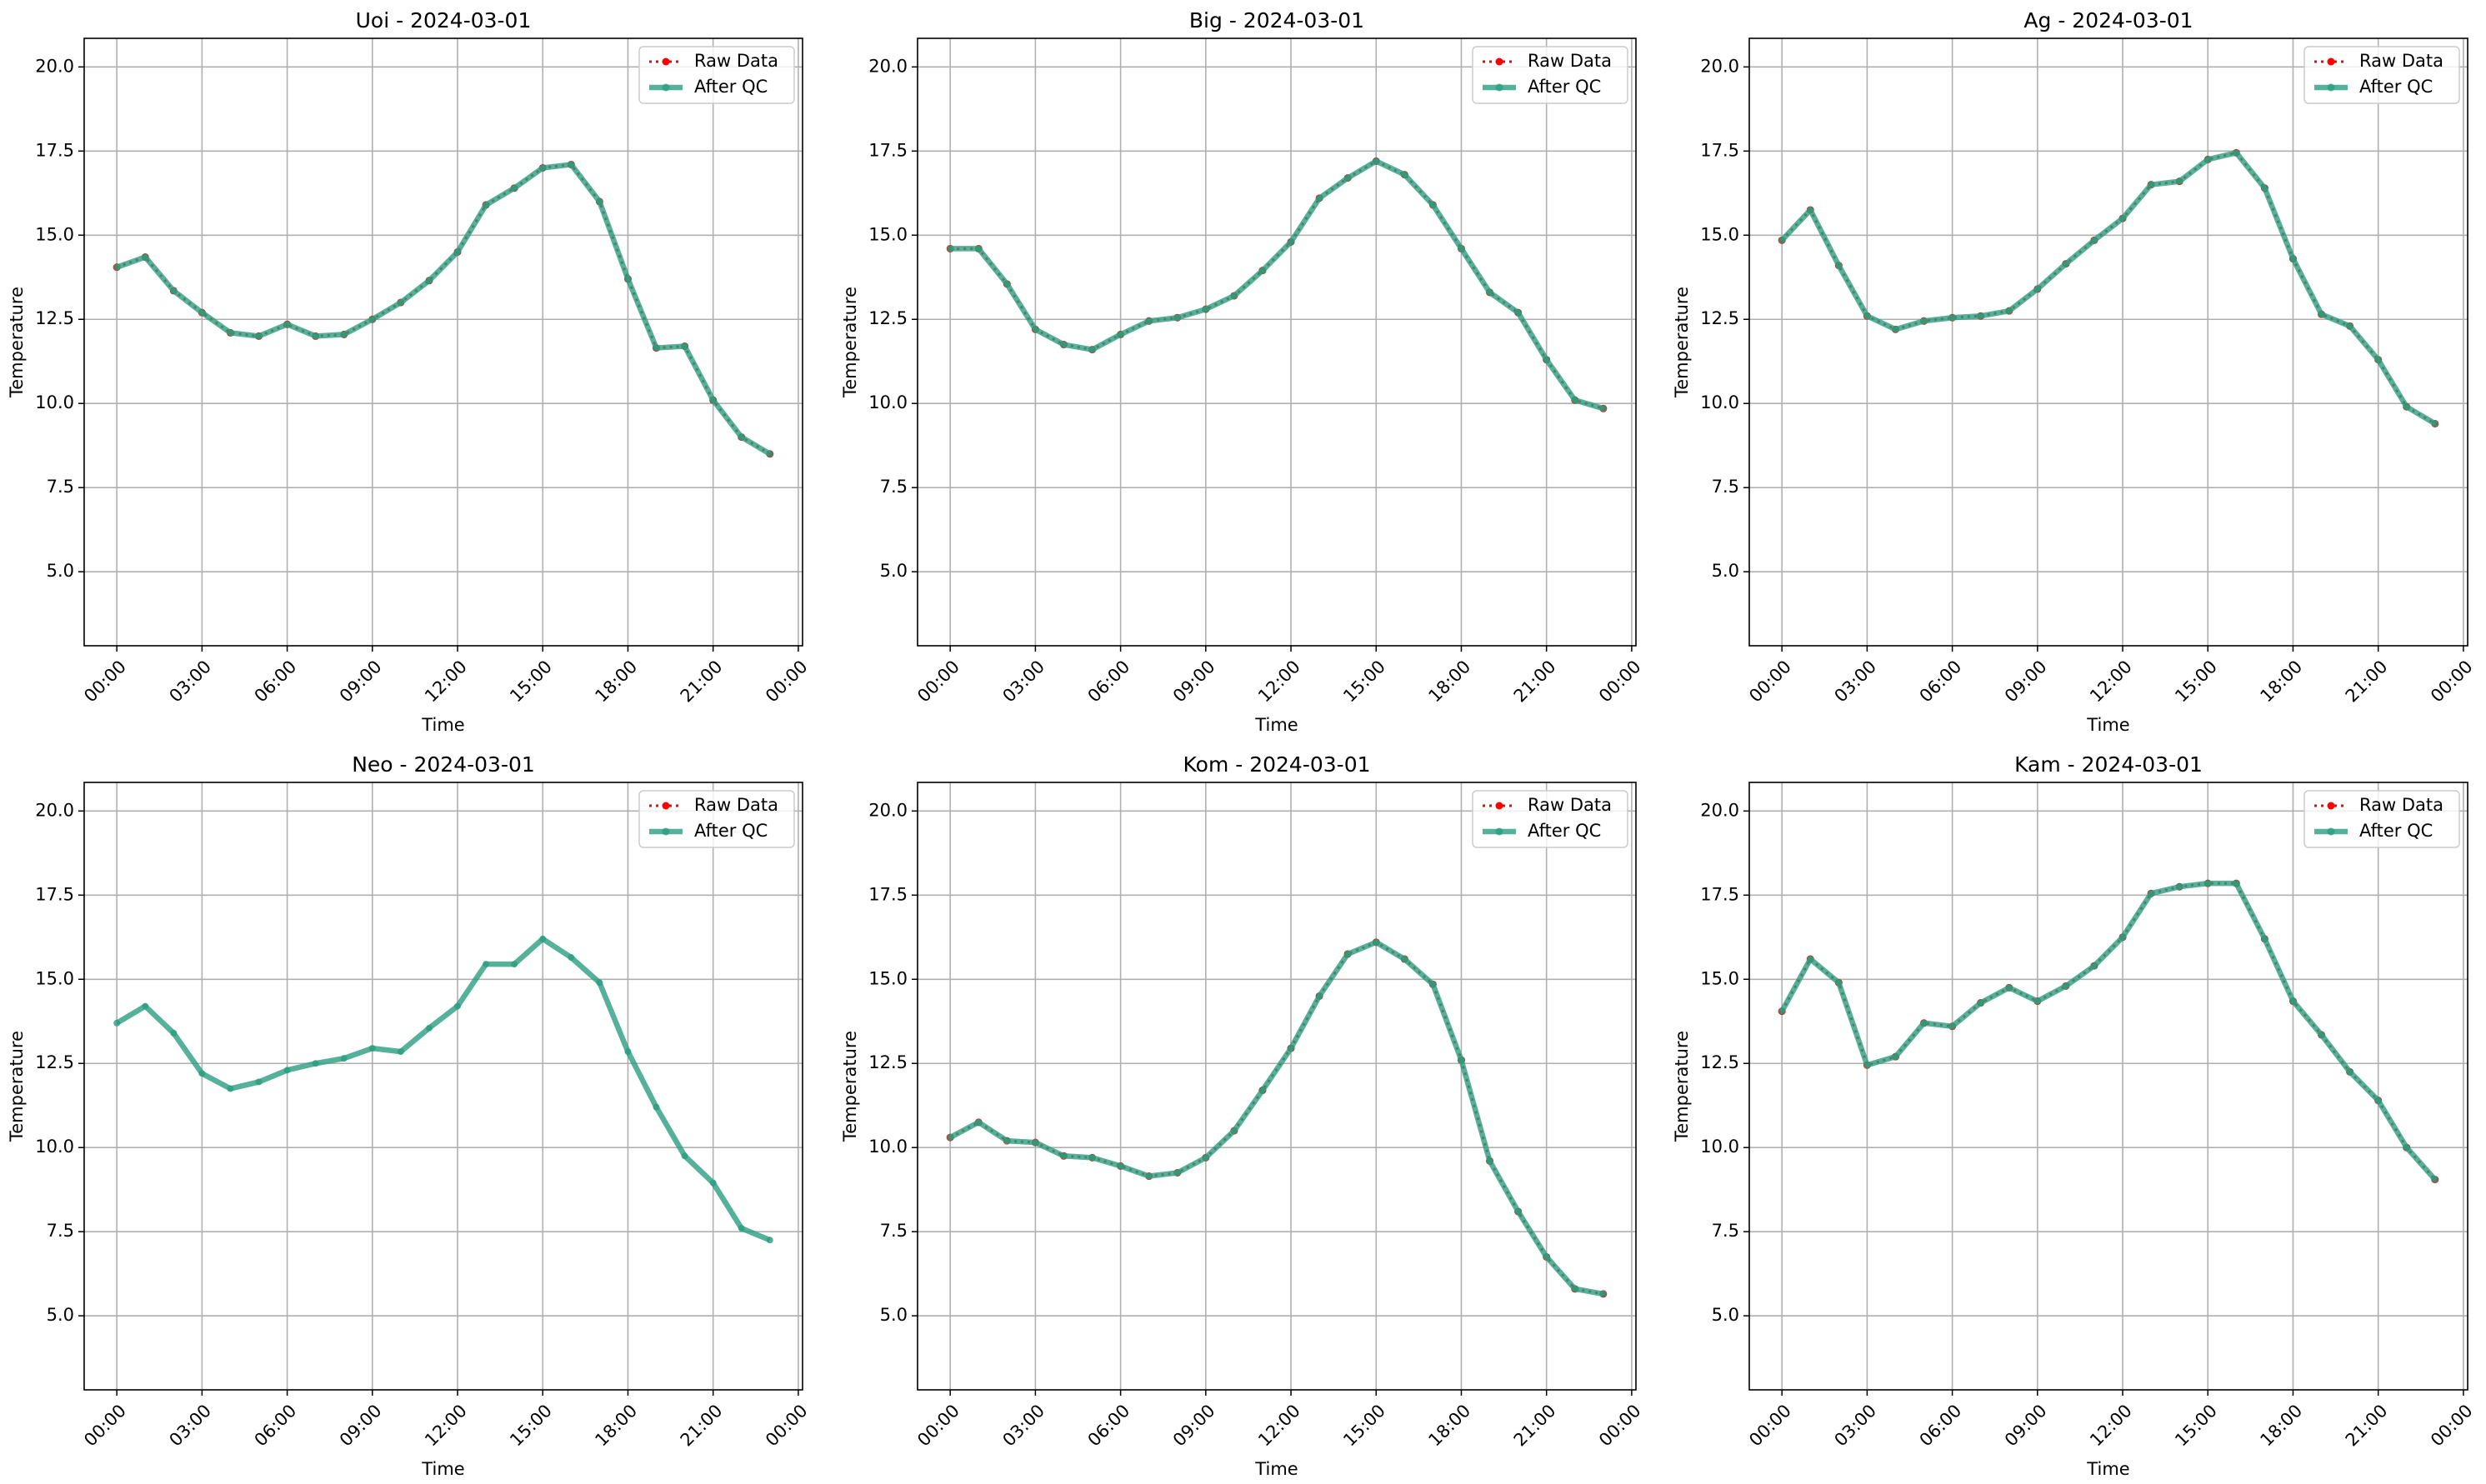 Image resolution: width=2486 pixels, height=1484 pixels. What do you see at coordinates (444, 764) in the screenshot?
I see `subplot-title: Neo - 2024-03-01` at bounding box center [444, 764].